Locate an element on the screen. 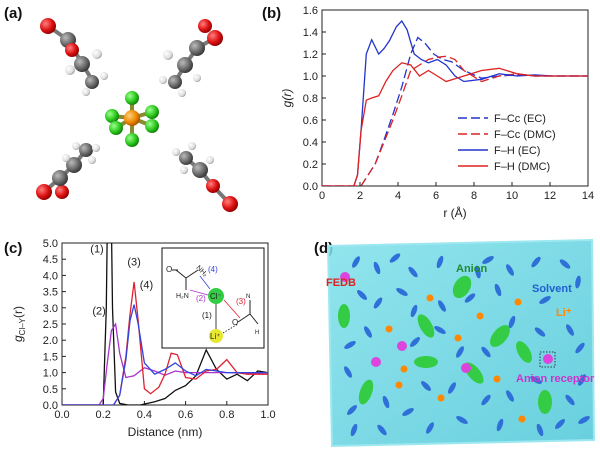  legend-entry: F–Cᴄ (DMC) is located at coordinates (525, 135).